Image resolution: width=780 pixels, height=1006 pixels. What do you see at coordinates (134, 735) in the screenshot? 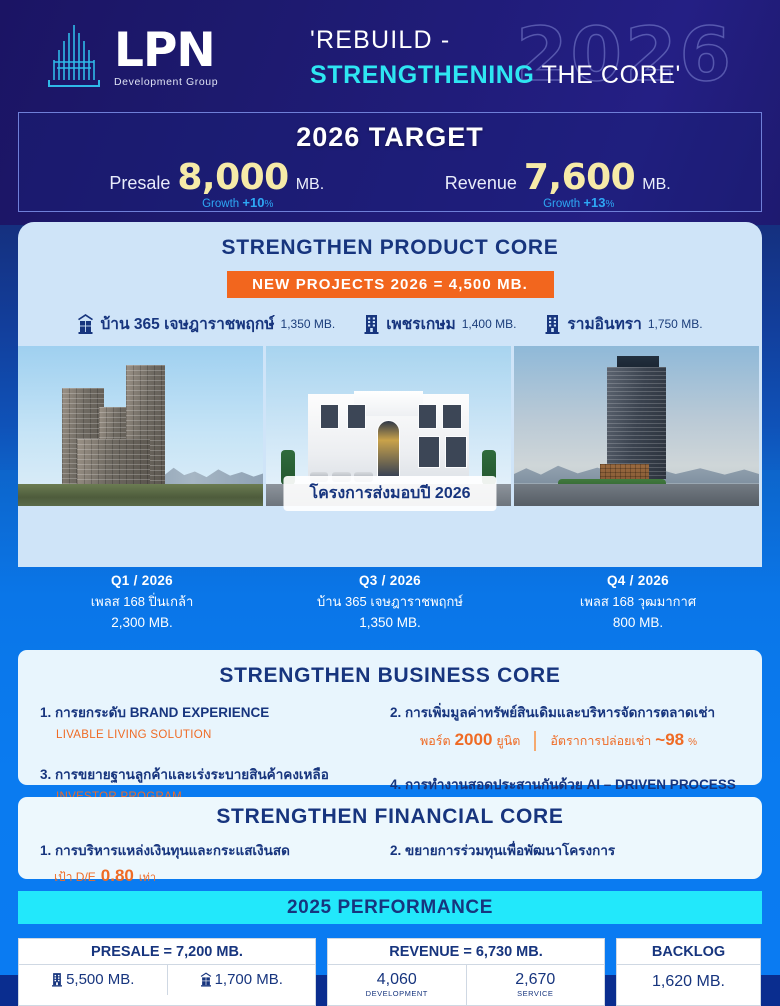
I see `business-item-1-sub: LIVABLE LIVING SOLUTION` at bounding box center [134, 735].